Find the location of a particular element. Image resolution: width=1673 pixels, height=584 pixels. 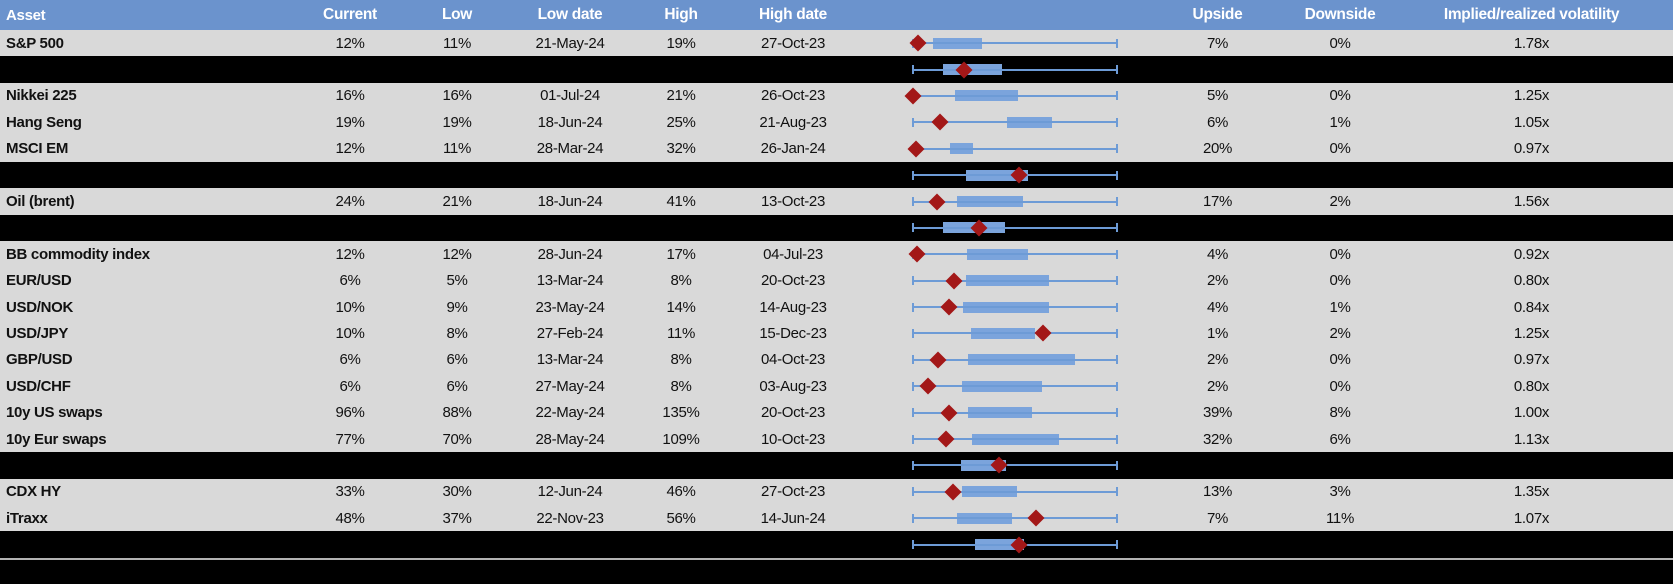

asset-name: Nikkei 225 is located at coordinates (41, 96).